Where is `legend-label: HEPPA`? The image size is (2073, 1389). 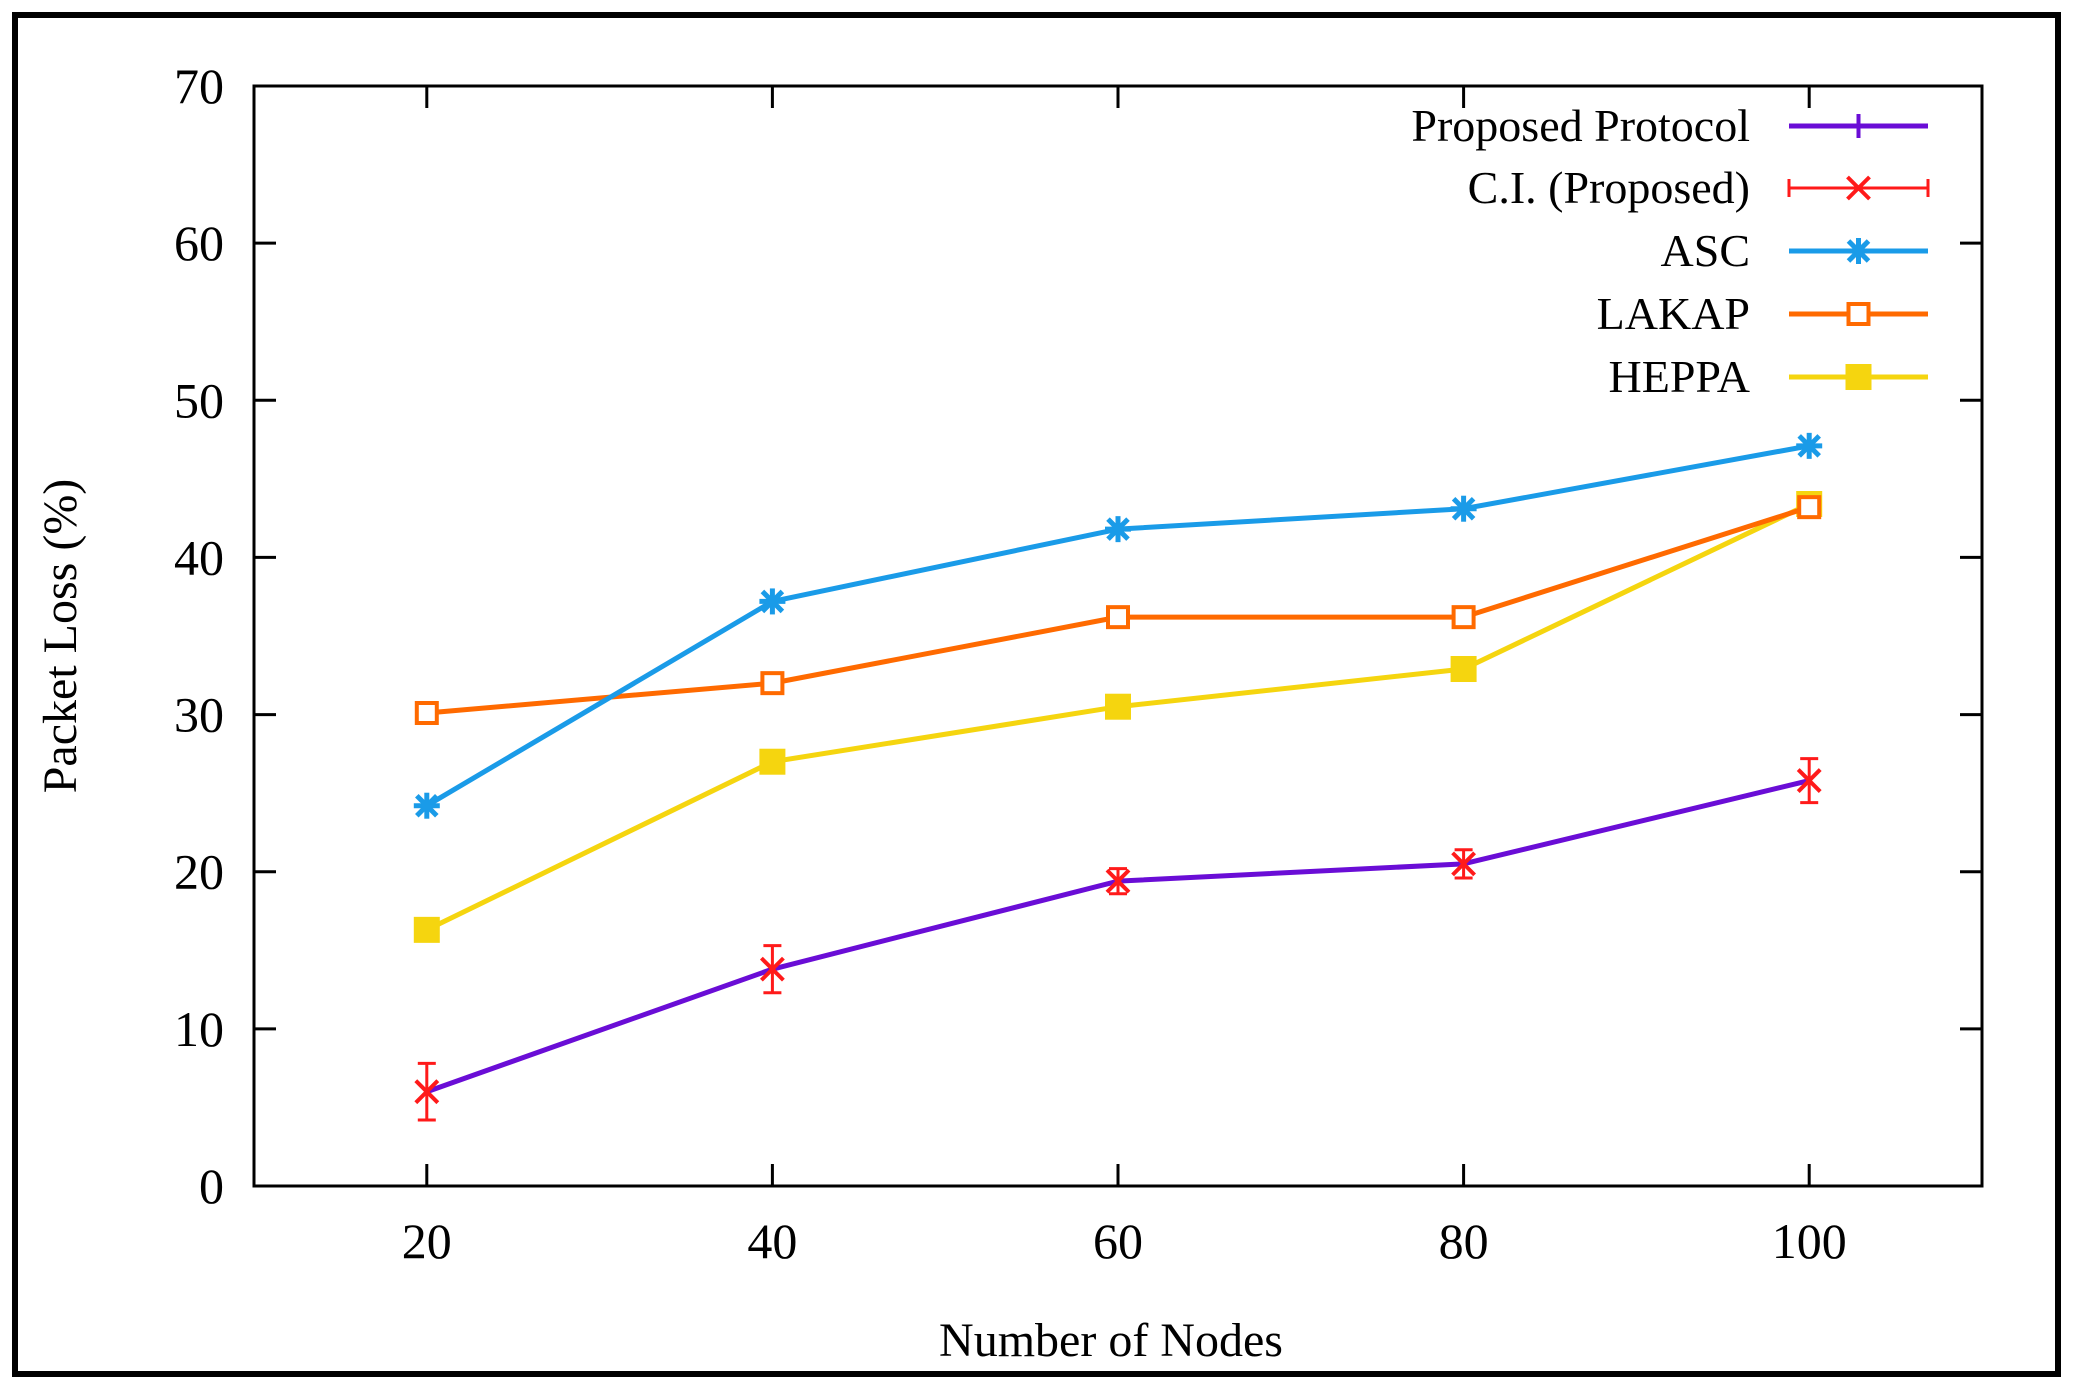
legend-label: HEPPA is located at coordinates (1679, 376).